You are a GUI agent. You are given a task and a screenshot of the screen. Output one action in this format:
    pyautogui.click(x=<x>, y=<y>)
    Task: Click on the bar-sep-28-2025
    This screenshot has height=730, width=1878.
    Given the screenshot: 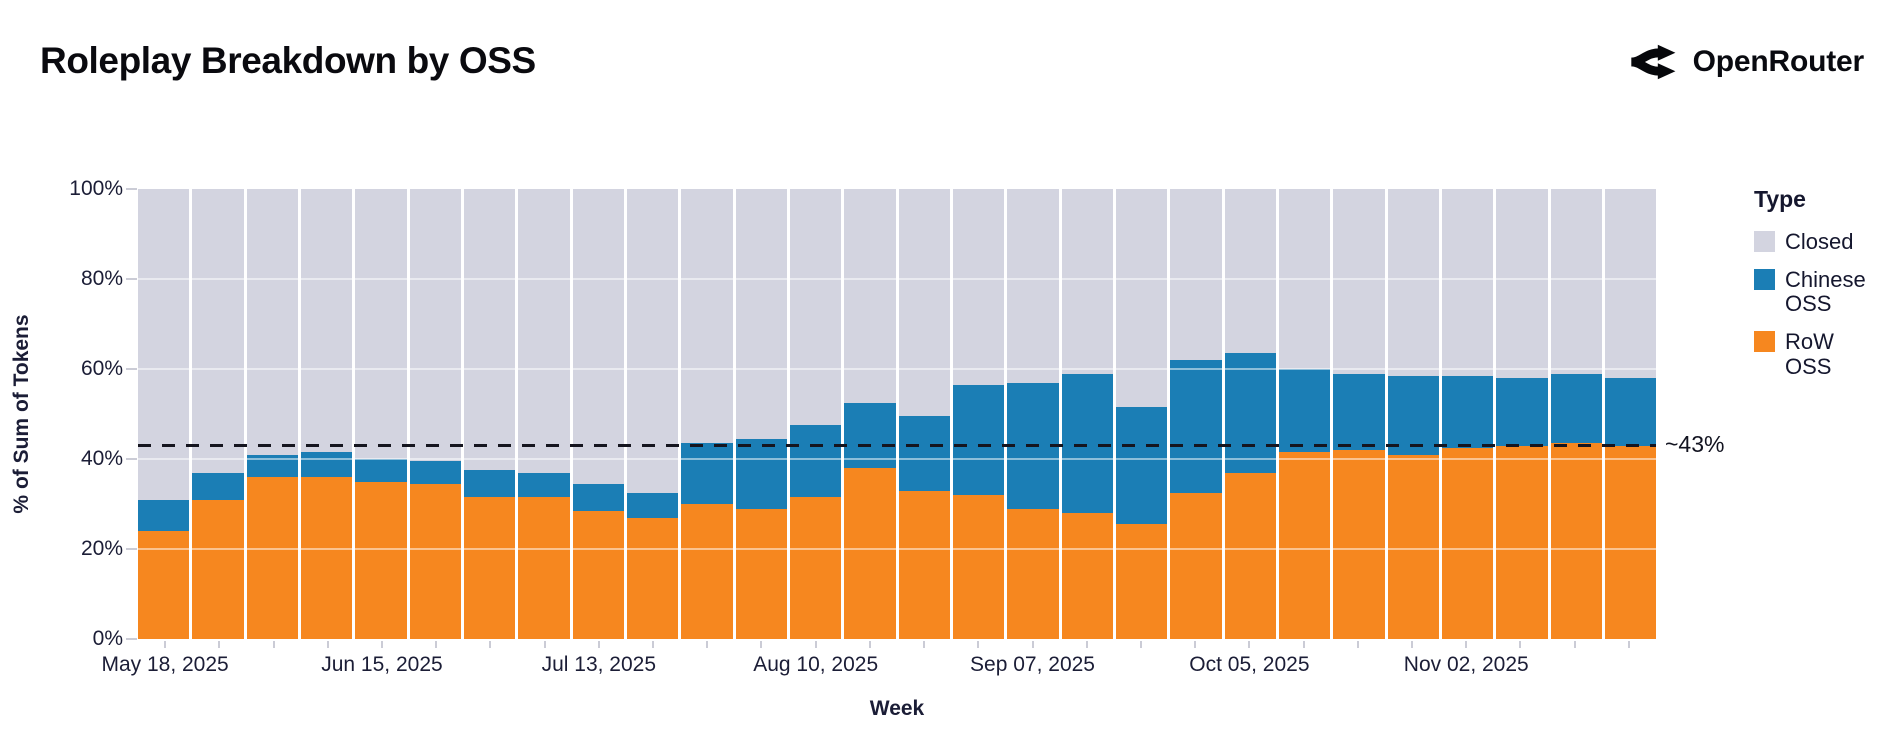 What is the action you would take?
    pyautogui.click(x=1196, y=414)
    